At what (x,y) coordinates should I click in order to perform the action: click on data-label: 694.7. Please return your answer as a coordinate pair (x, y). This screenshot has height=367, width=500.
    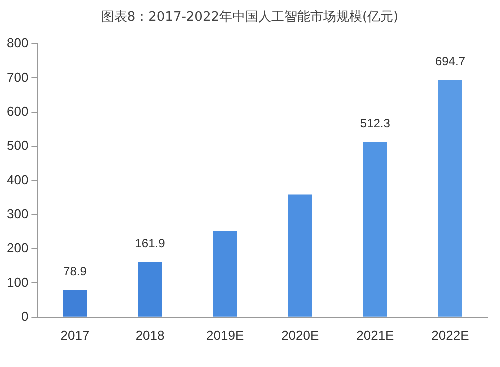
    Looking at the image, I should click on (450, 61).